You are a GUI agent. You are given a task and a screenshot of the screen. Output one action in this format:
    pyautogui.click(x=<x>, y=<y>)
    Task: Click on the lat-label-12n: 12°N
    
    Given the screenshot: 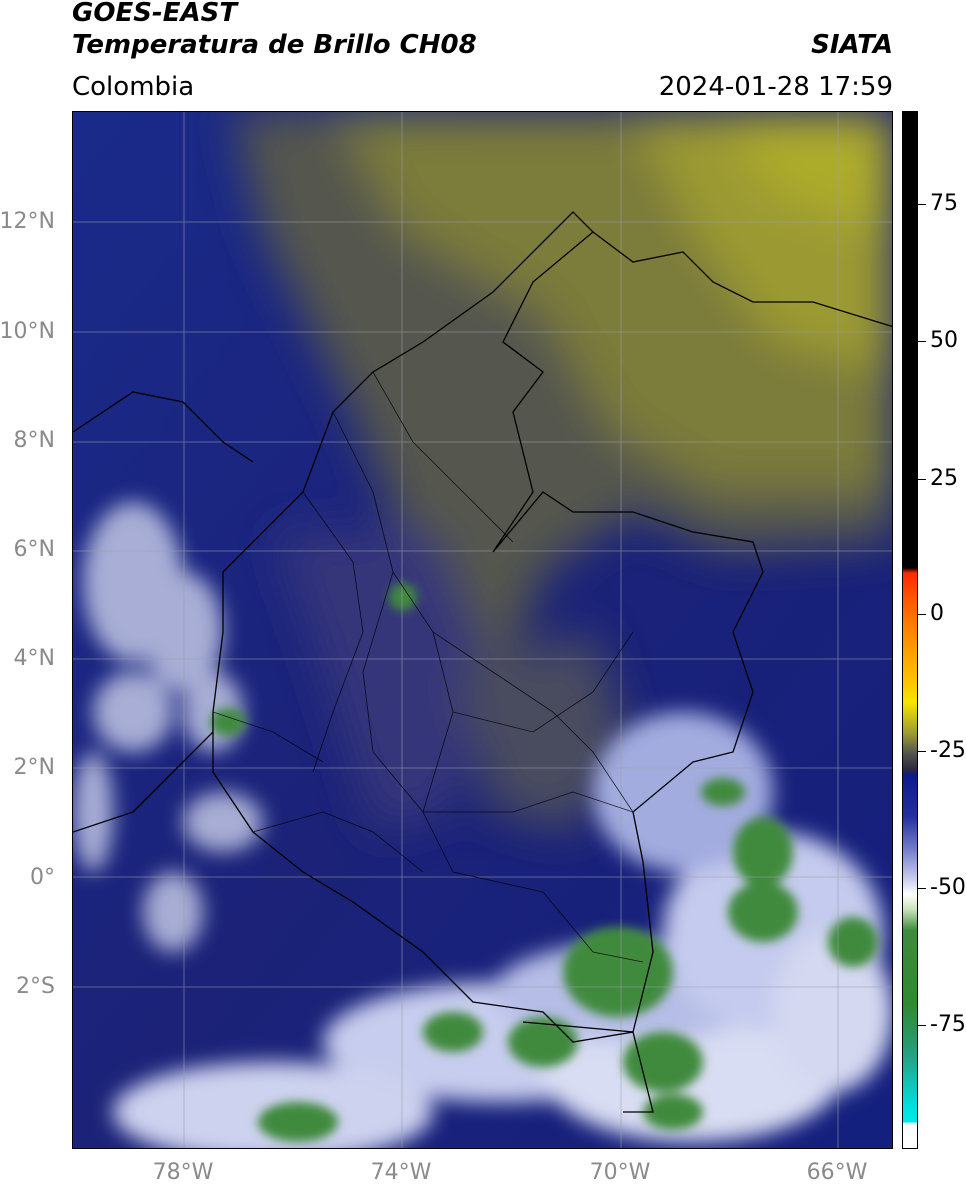 What is the action you would take?
    pyautogui.click(x=27, y=221)
    